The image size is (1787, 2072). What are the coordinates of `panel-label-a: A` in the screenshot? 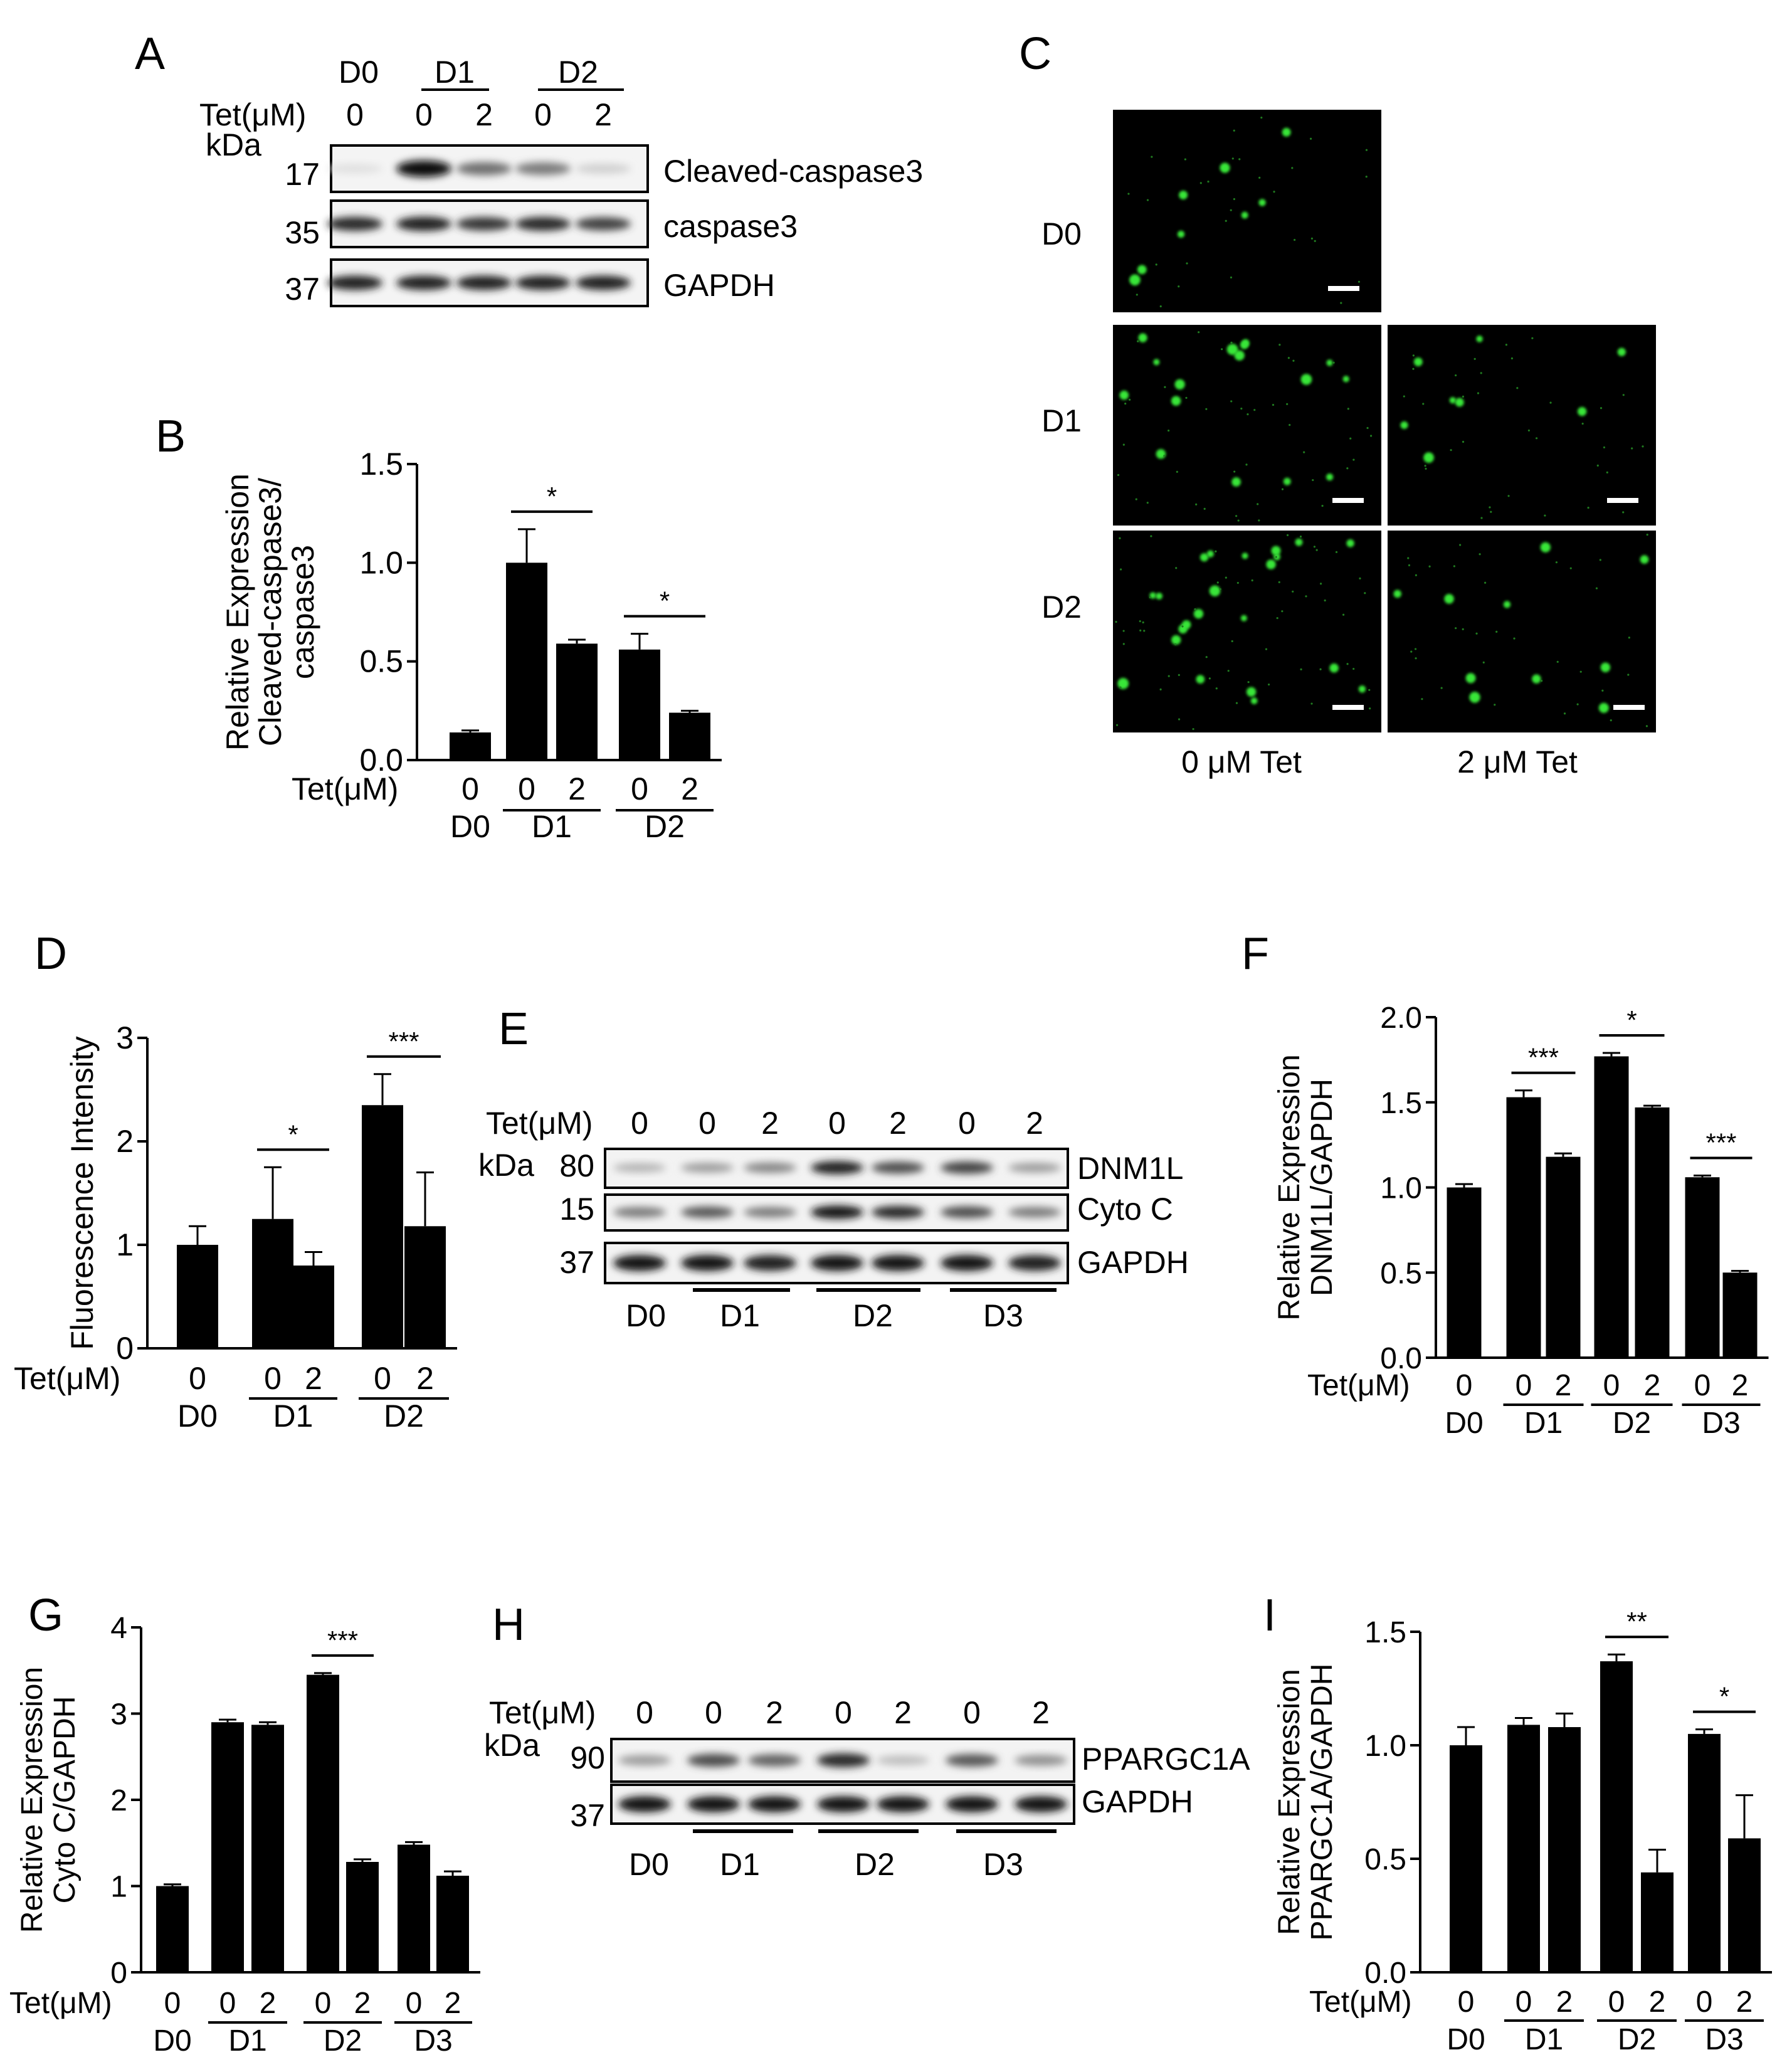 It's located at (150, 54).